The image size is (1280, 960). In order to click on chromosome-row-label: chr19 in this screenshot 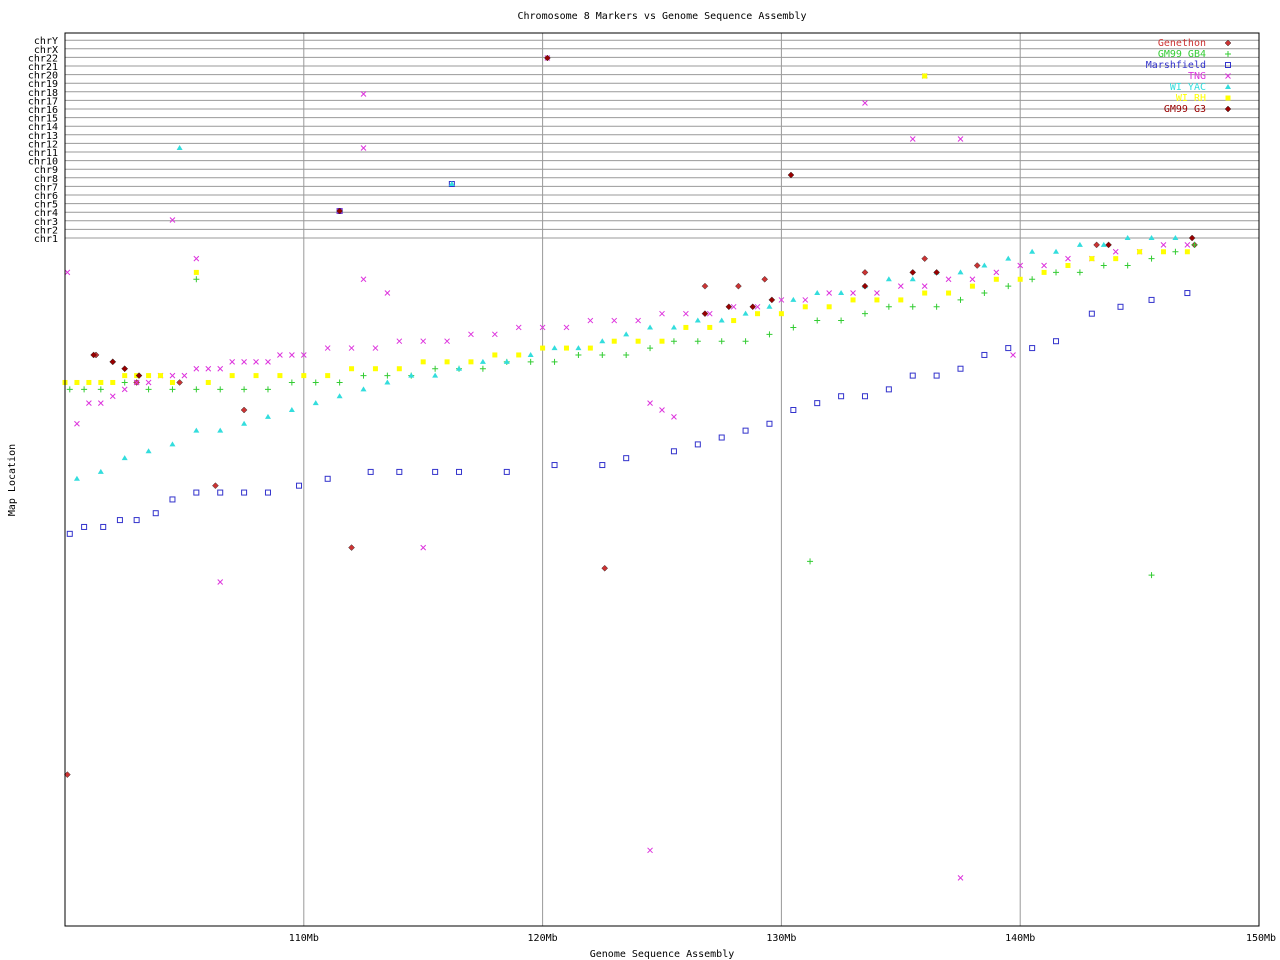, I will do `click(43, 84)`.